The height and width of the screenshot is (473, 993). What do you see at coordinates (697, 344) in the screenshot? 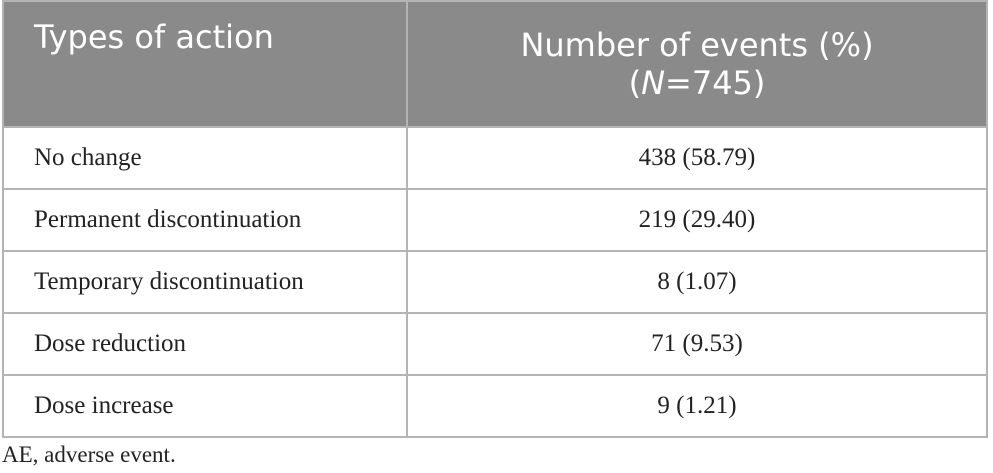
I see `table-cell: 71 (9.53)` at bounding box center [697, 344].